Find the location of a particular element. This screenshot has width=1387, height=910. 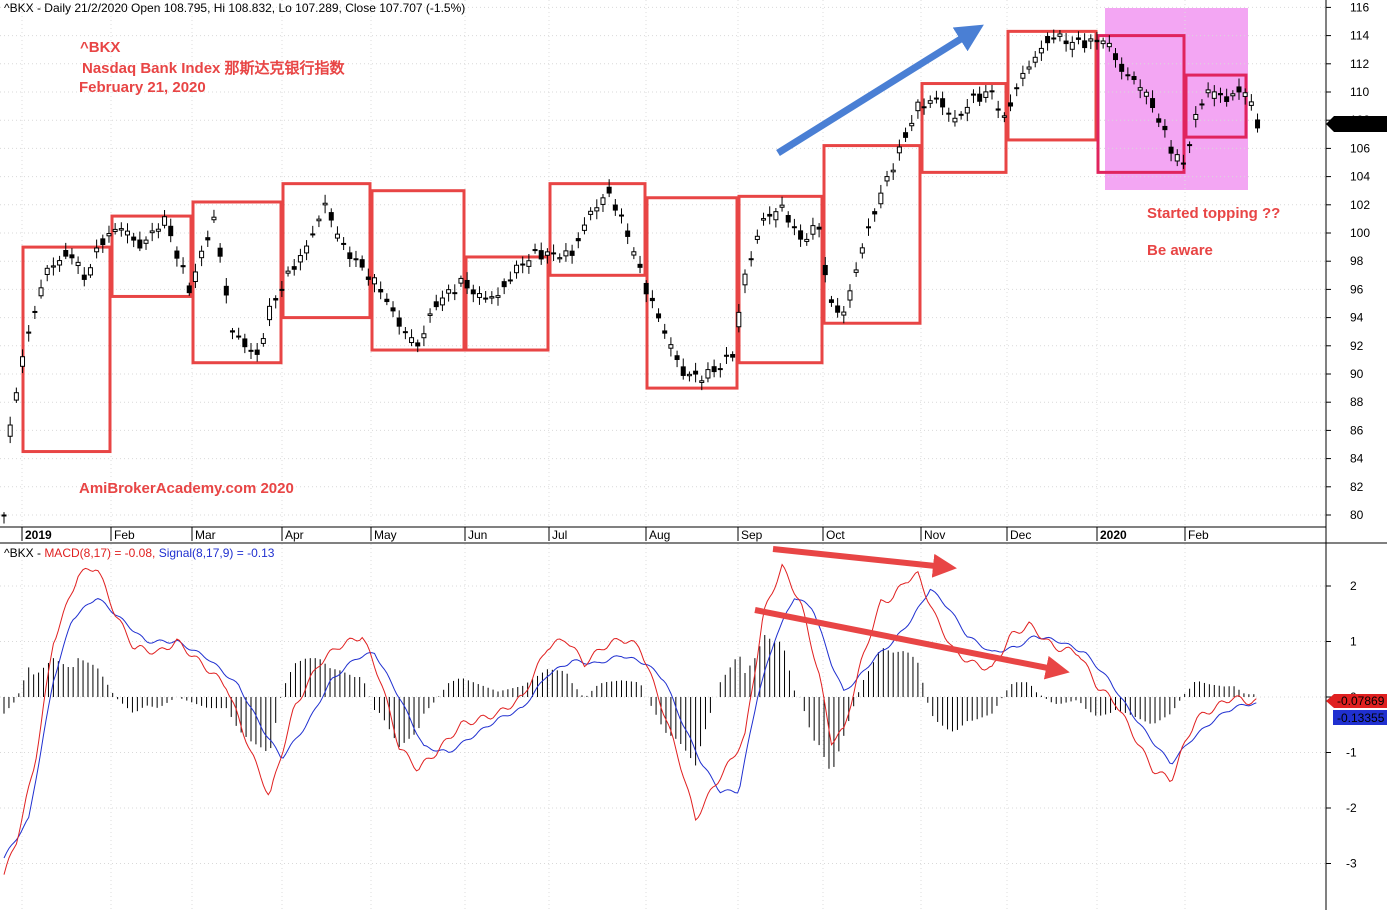

month-label: Feb is located at coordinates (1198, 535).